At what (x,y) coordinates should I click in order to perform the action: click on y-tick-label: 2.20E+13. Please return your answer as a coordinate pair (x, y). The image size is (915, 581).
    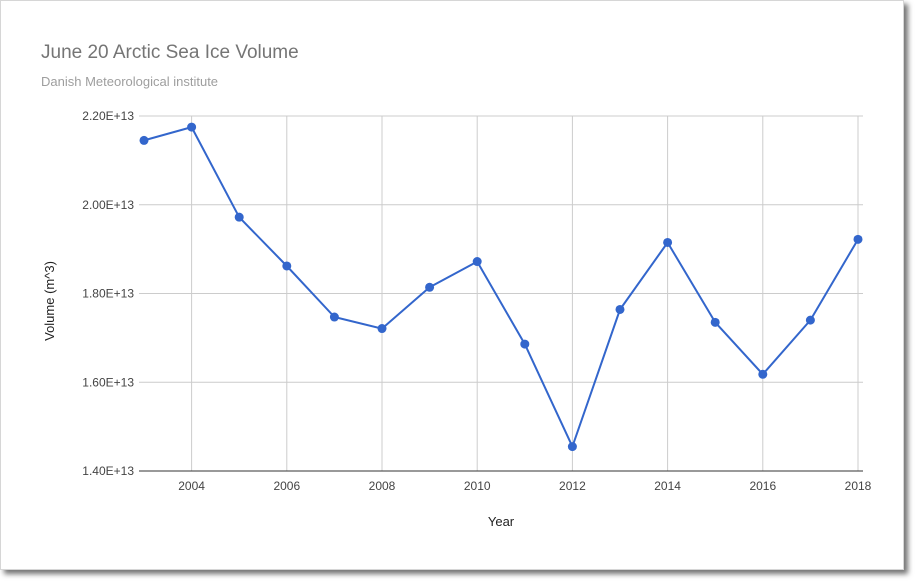
    Looking at the image, I should click on (108, 116).